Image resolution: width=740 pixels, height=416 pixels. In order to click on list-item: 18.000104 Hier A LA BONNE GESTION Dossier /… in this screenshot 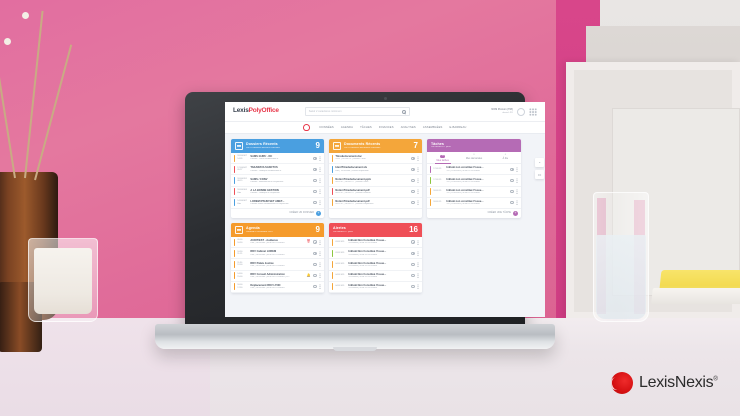, I will do `click(277, 192)`.